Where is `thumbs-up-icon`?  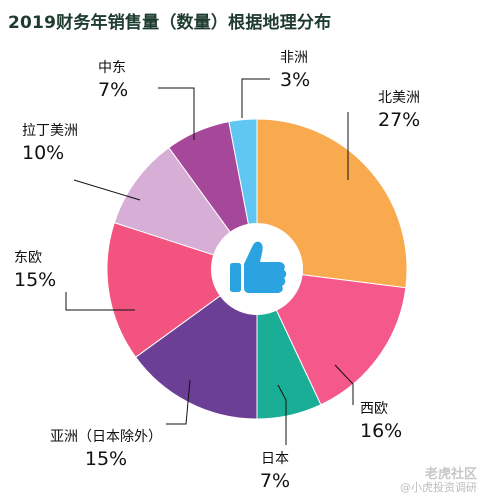
thumbs-up-icon is located at coordinates (258, 267).